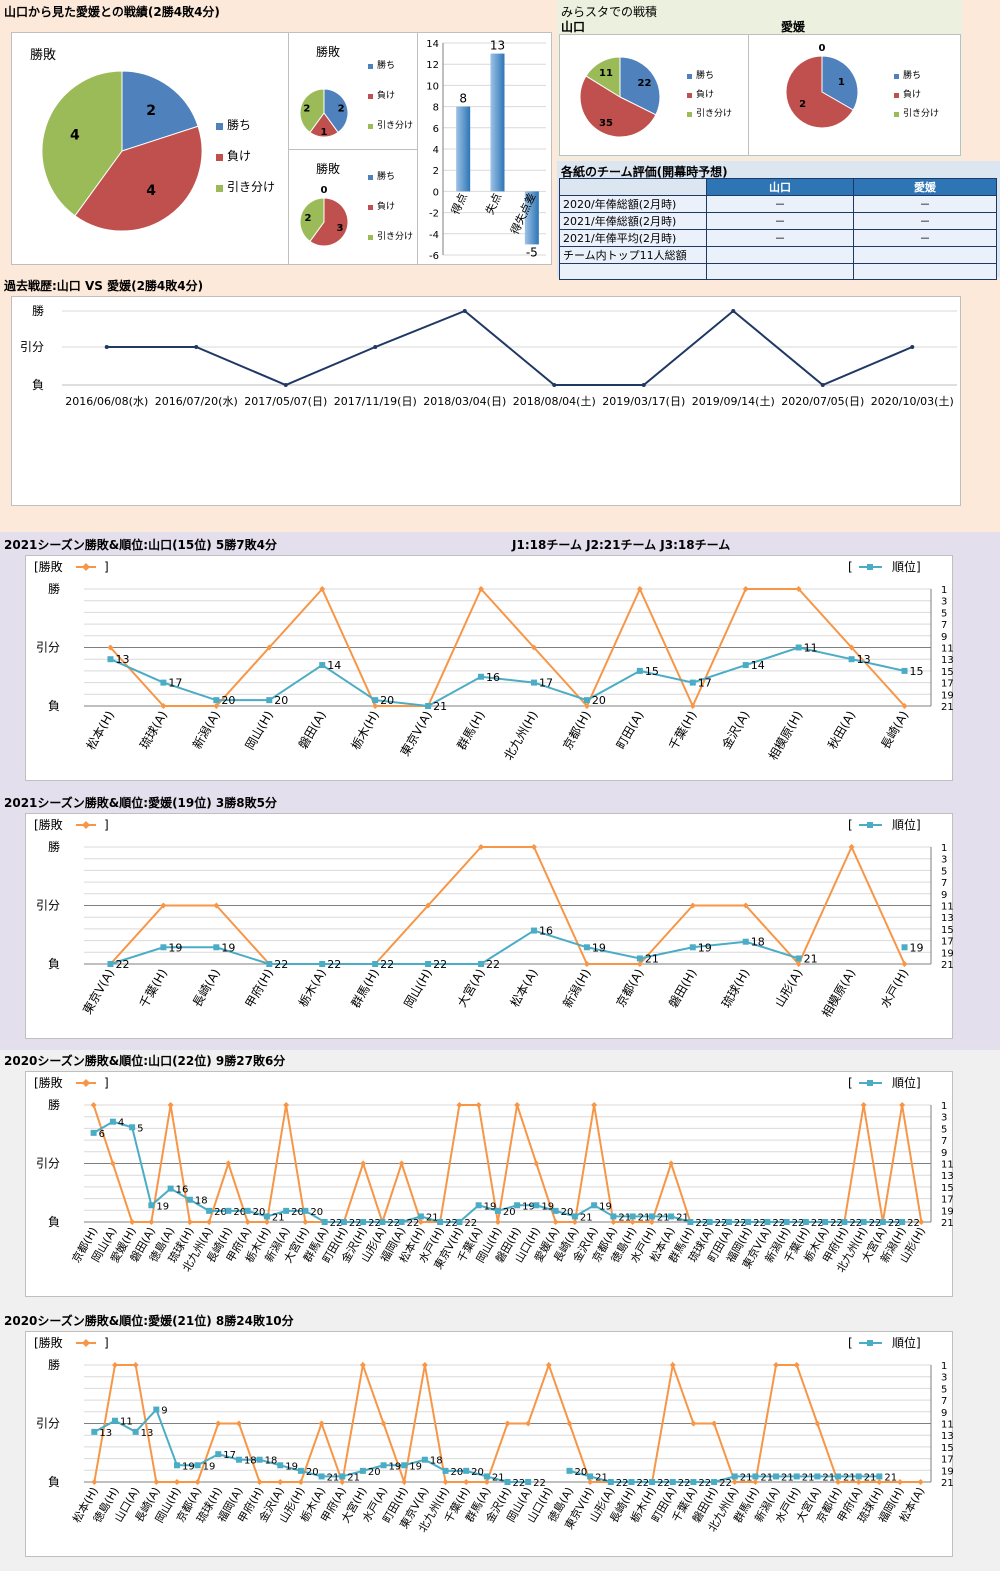 The height and width of the screenshot is (1571, 1000). I want to click on rank-tick-label: 19, so click(947, 1471).